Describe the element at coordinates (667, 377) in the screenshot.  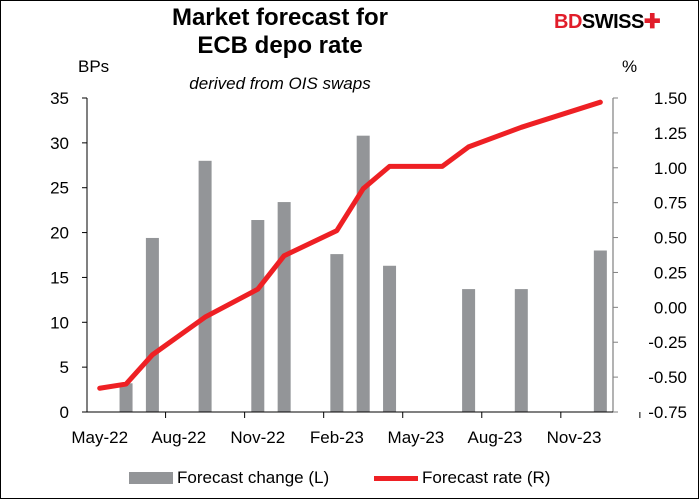
I see `right-tick-label: -0.50` at that location.